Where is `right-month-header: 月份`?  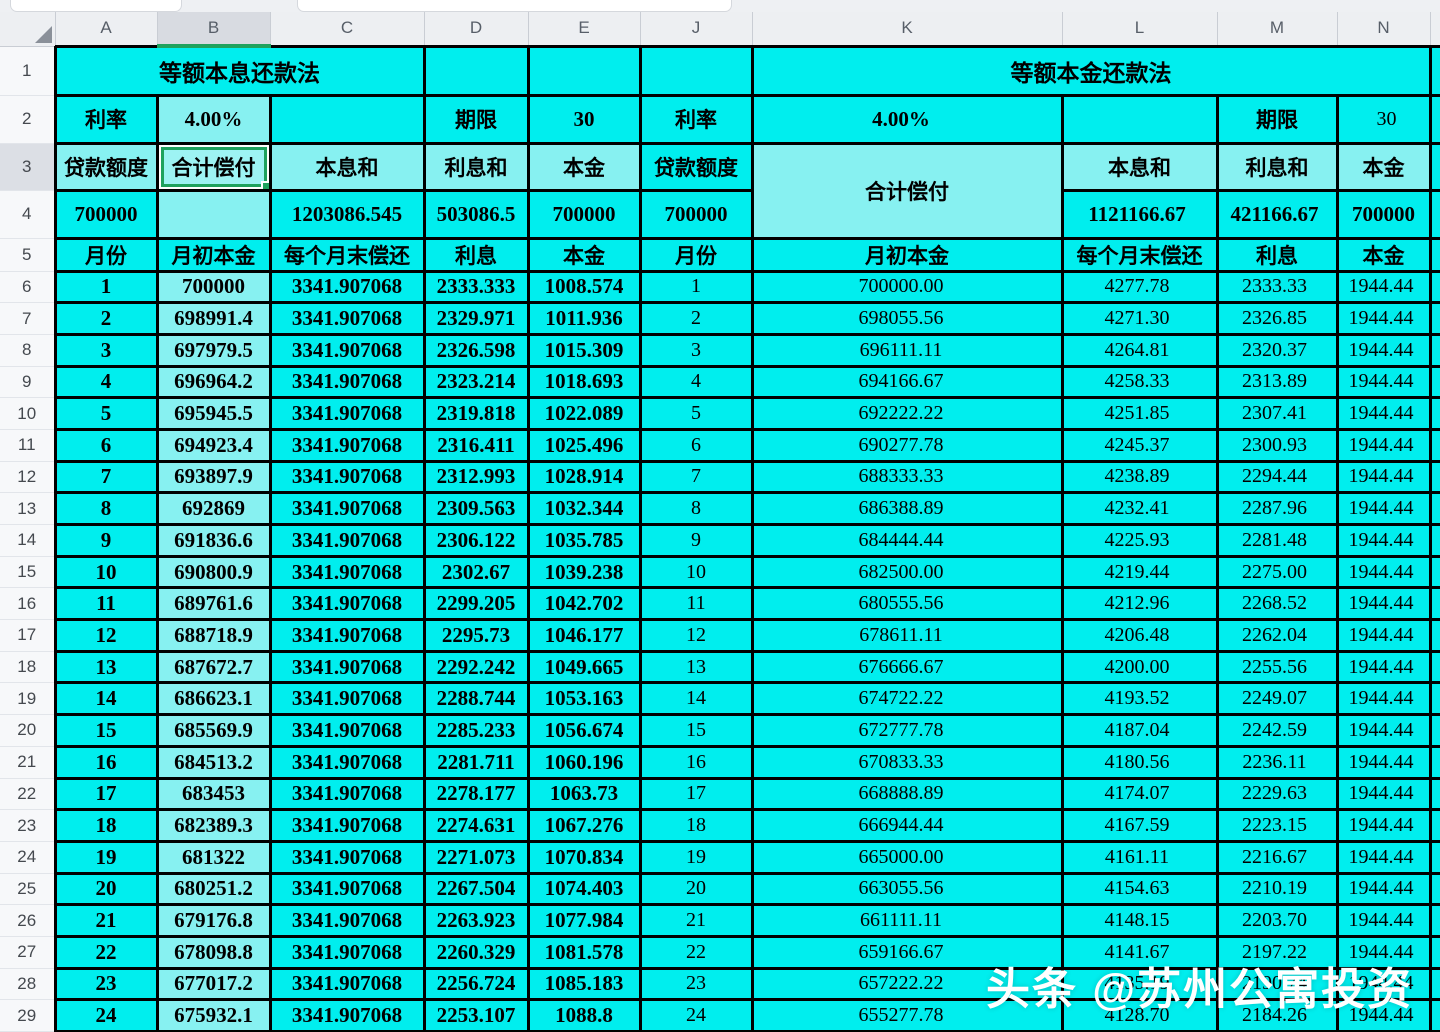 right-month-header: 月份 is located at coordinates (696, 254).